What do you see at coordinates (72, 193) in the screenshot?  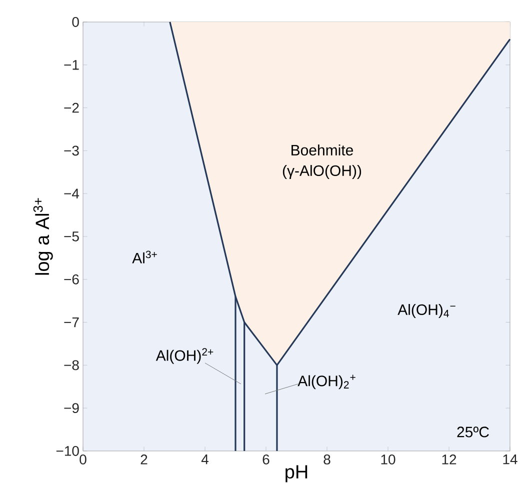 I see `y-tick-label: −4` at bounding box center [72, 193].